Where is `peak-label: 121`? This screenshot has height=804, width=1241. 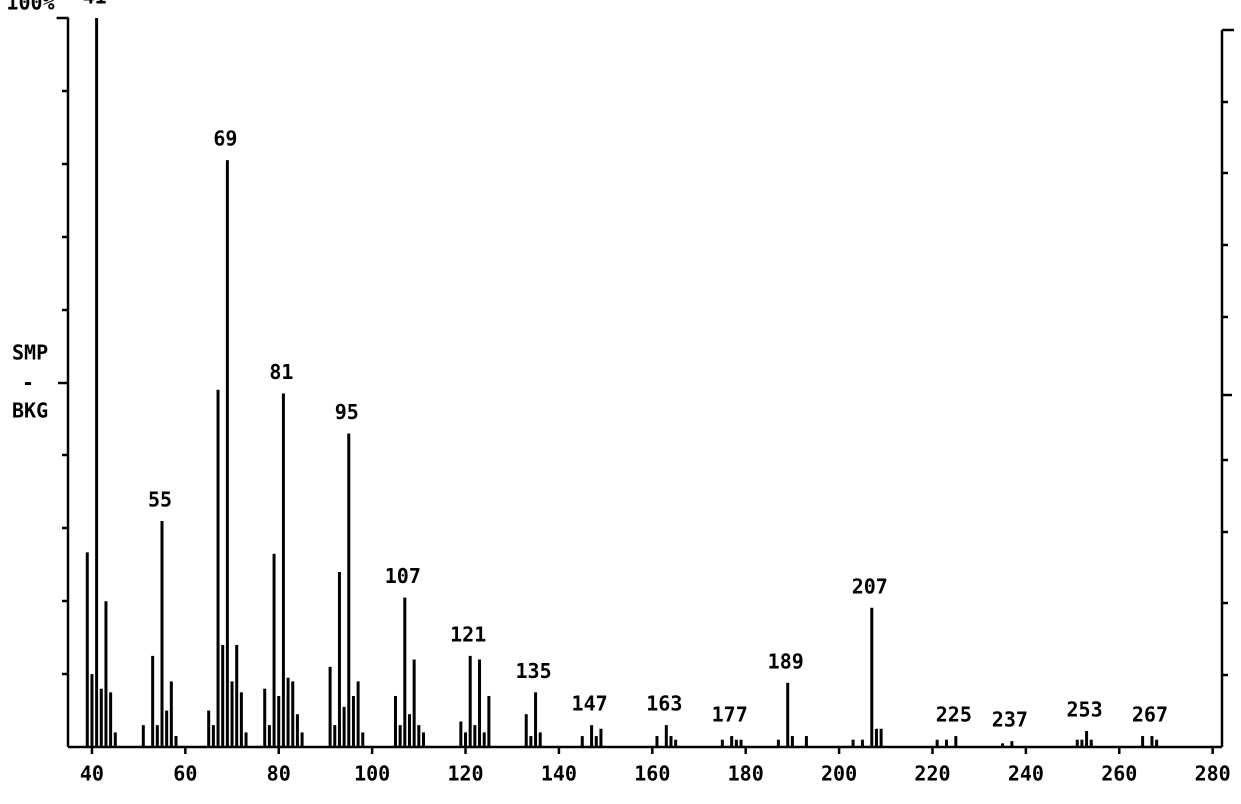
peak-label: 121 is located at coordinates (468, 634).